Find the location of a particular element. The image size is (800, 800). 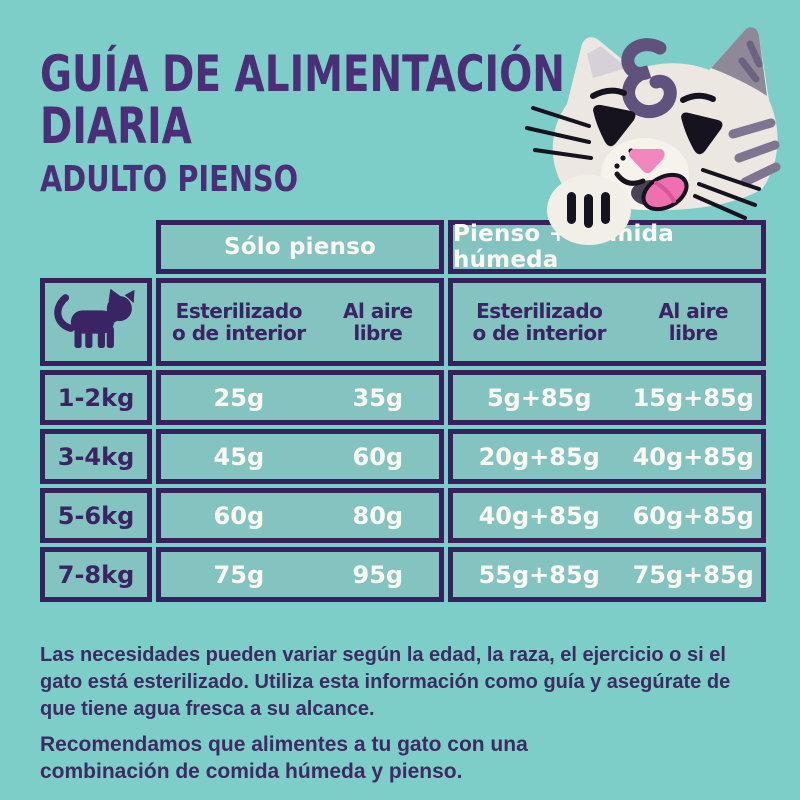

page-title-line2: DIARIA is located at coordinates (116, 126).